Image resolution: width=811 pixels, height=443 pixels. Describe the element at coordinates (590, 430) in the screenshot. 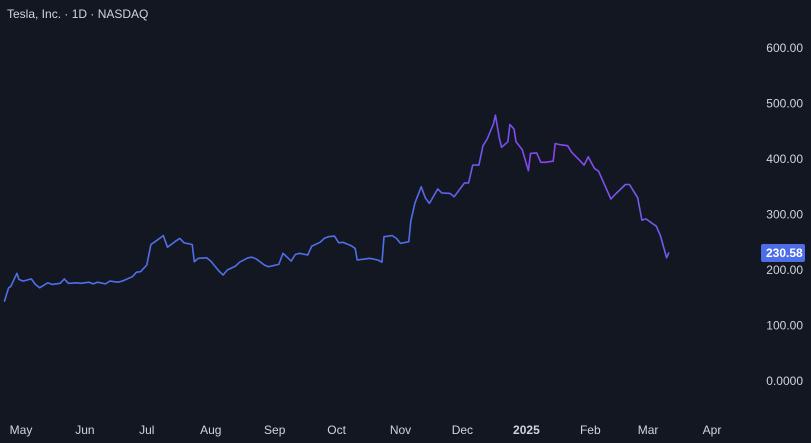

I see `x-tick-label: Feb` at that location.